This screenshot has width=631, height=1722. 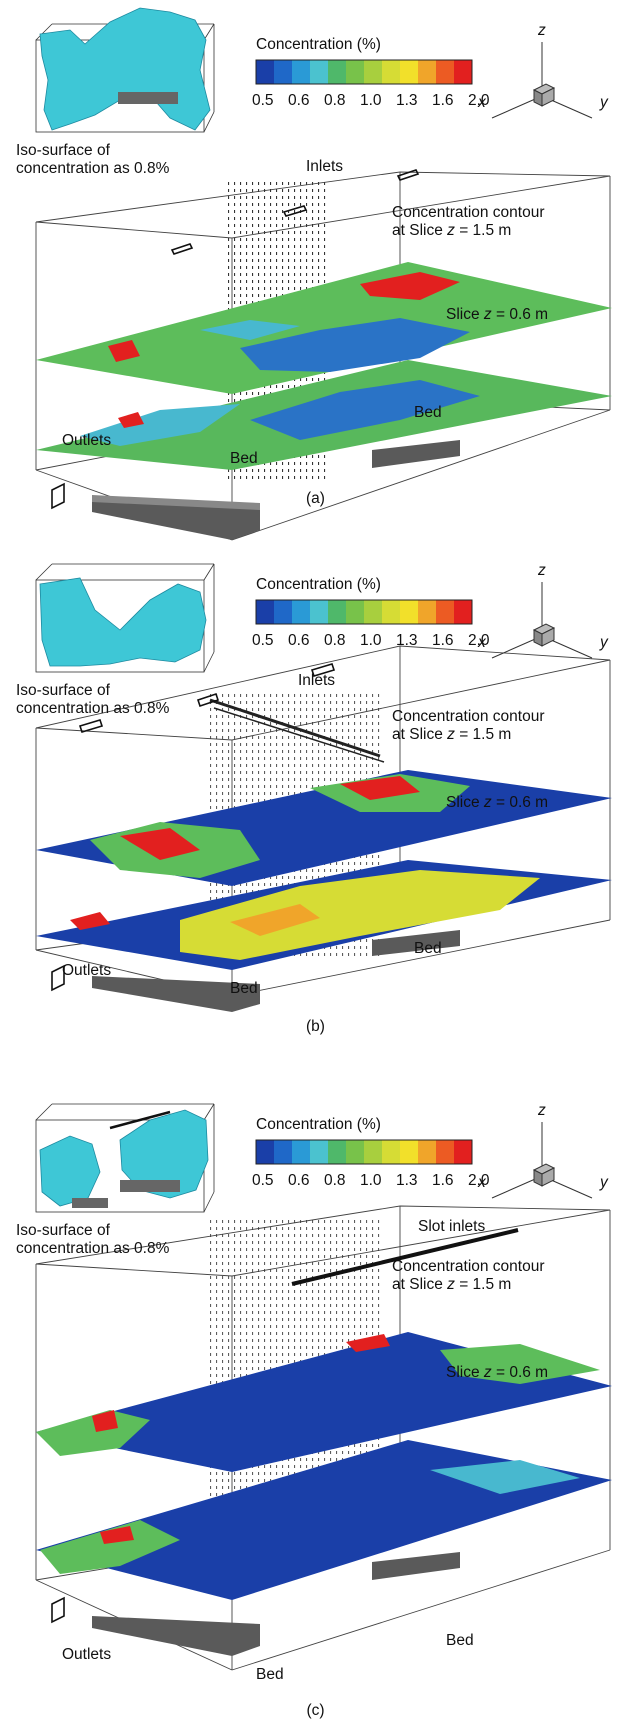 What do you see at coordinates (70, 1171) in the screenshot?
I see `iso-surface-blob-left` at bounding box center [70, 1171].